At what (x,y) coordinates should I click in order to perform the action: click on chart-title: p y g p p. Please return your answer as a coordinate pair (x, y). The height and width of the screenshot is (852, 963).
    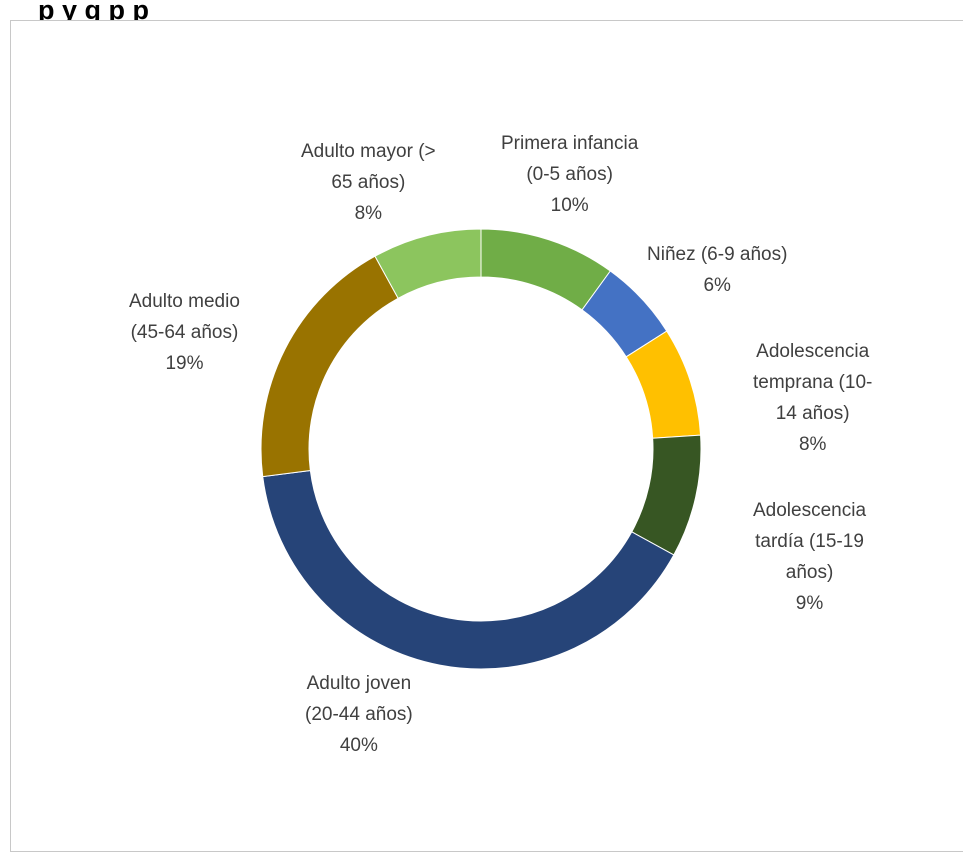
    Looking at the image, I should click on (93, 12).